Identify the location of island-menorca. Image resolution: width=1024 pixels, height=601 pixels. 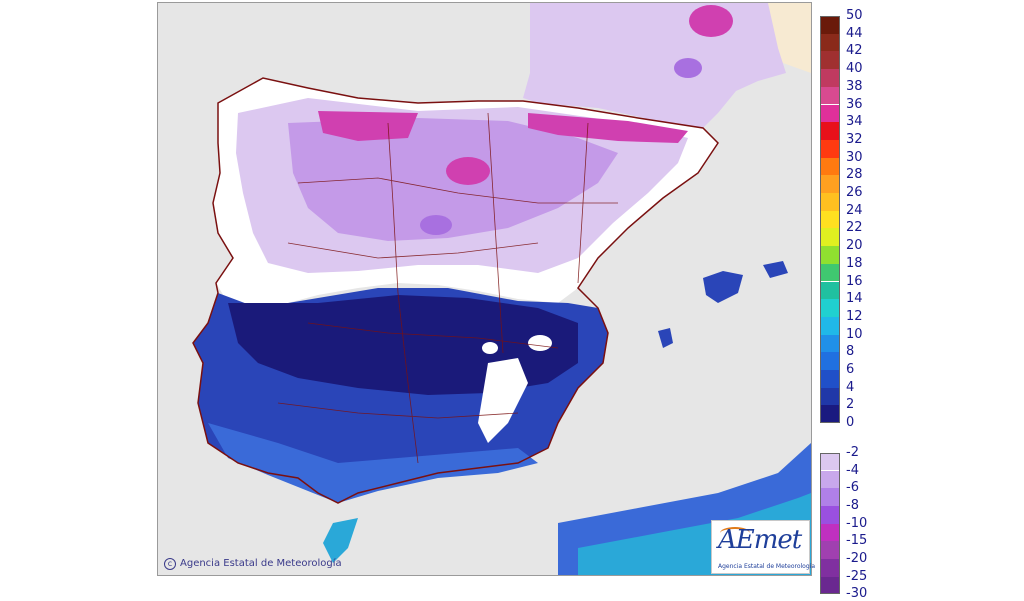
(775, 269).